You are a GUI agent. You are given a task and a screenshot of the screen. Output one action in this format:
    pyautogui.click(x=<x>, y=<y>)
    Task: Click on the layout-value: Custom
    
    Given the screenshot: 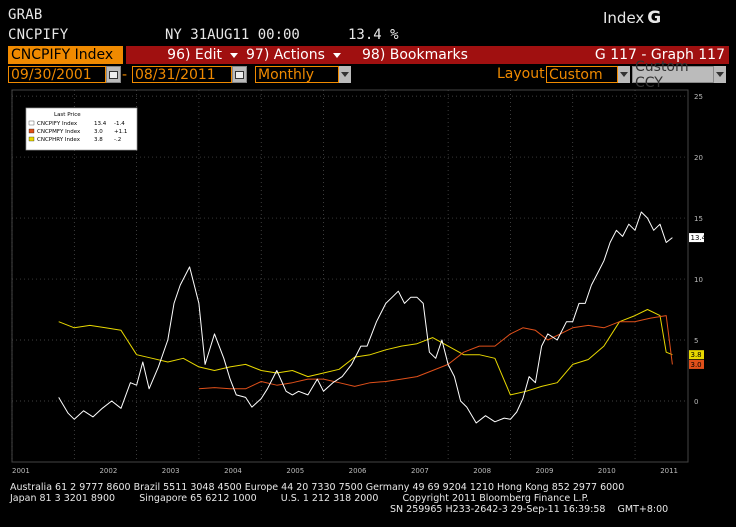 What is the action you would take?
    pyautogui.click(x=582, y=74)
    